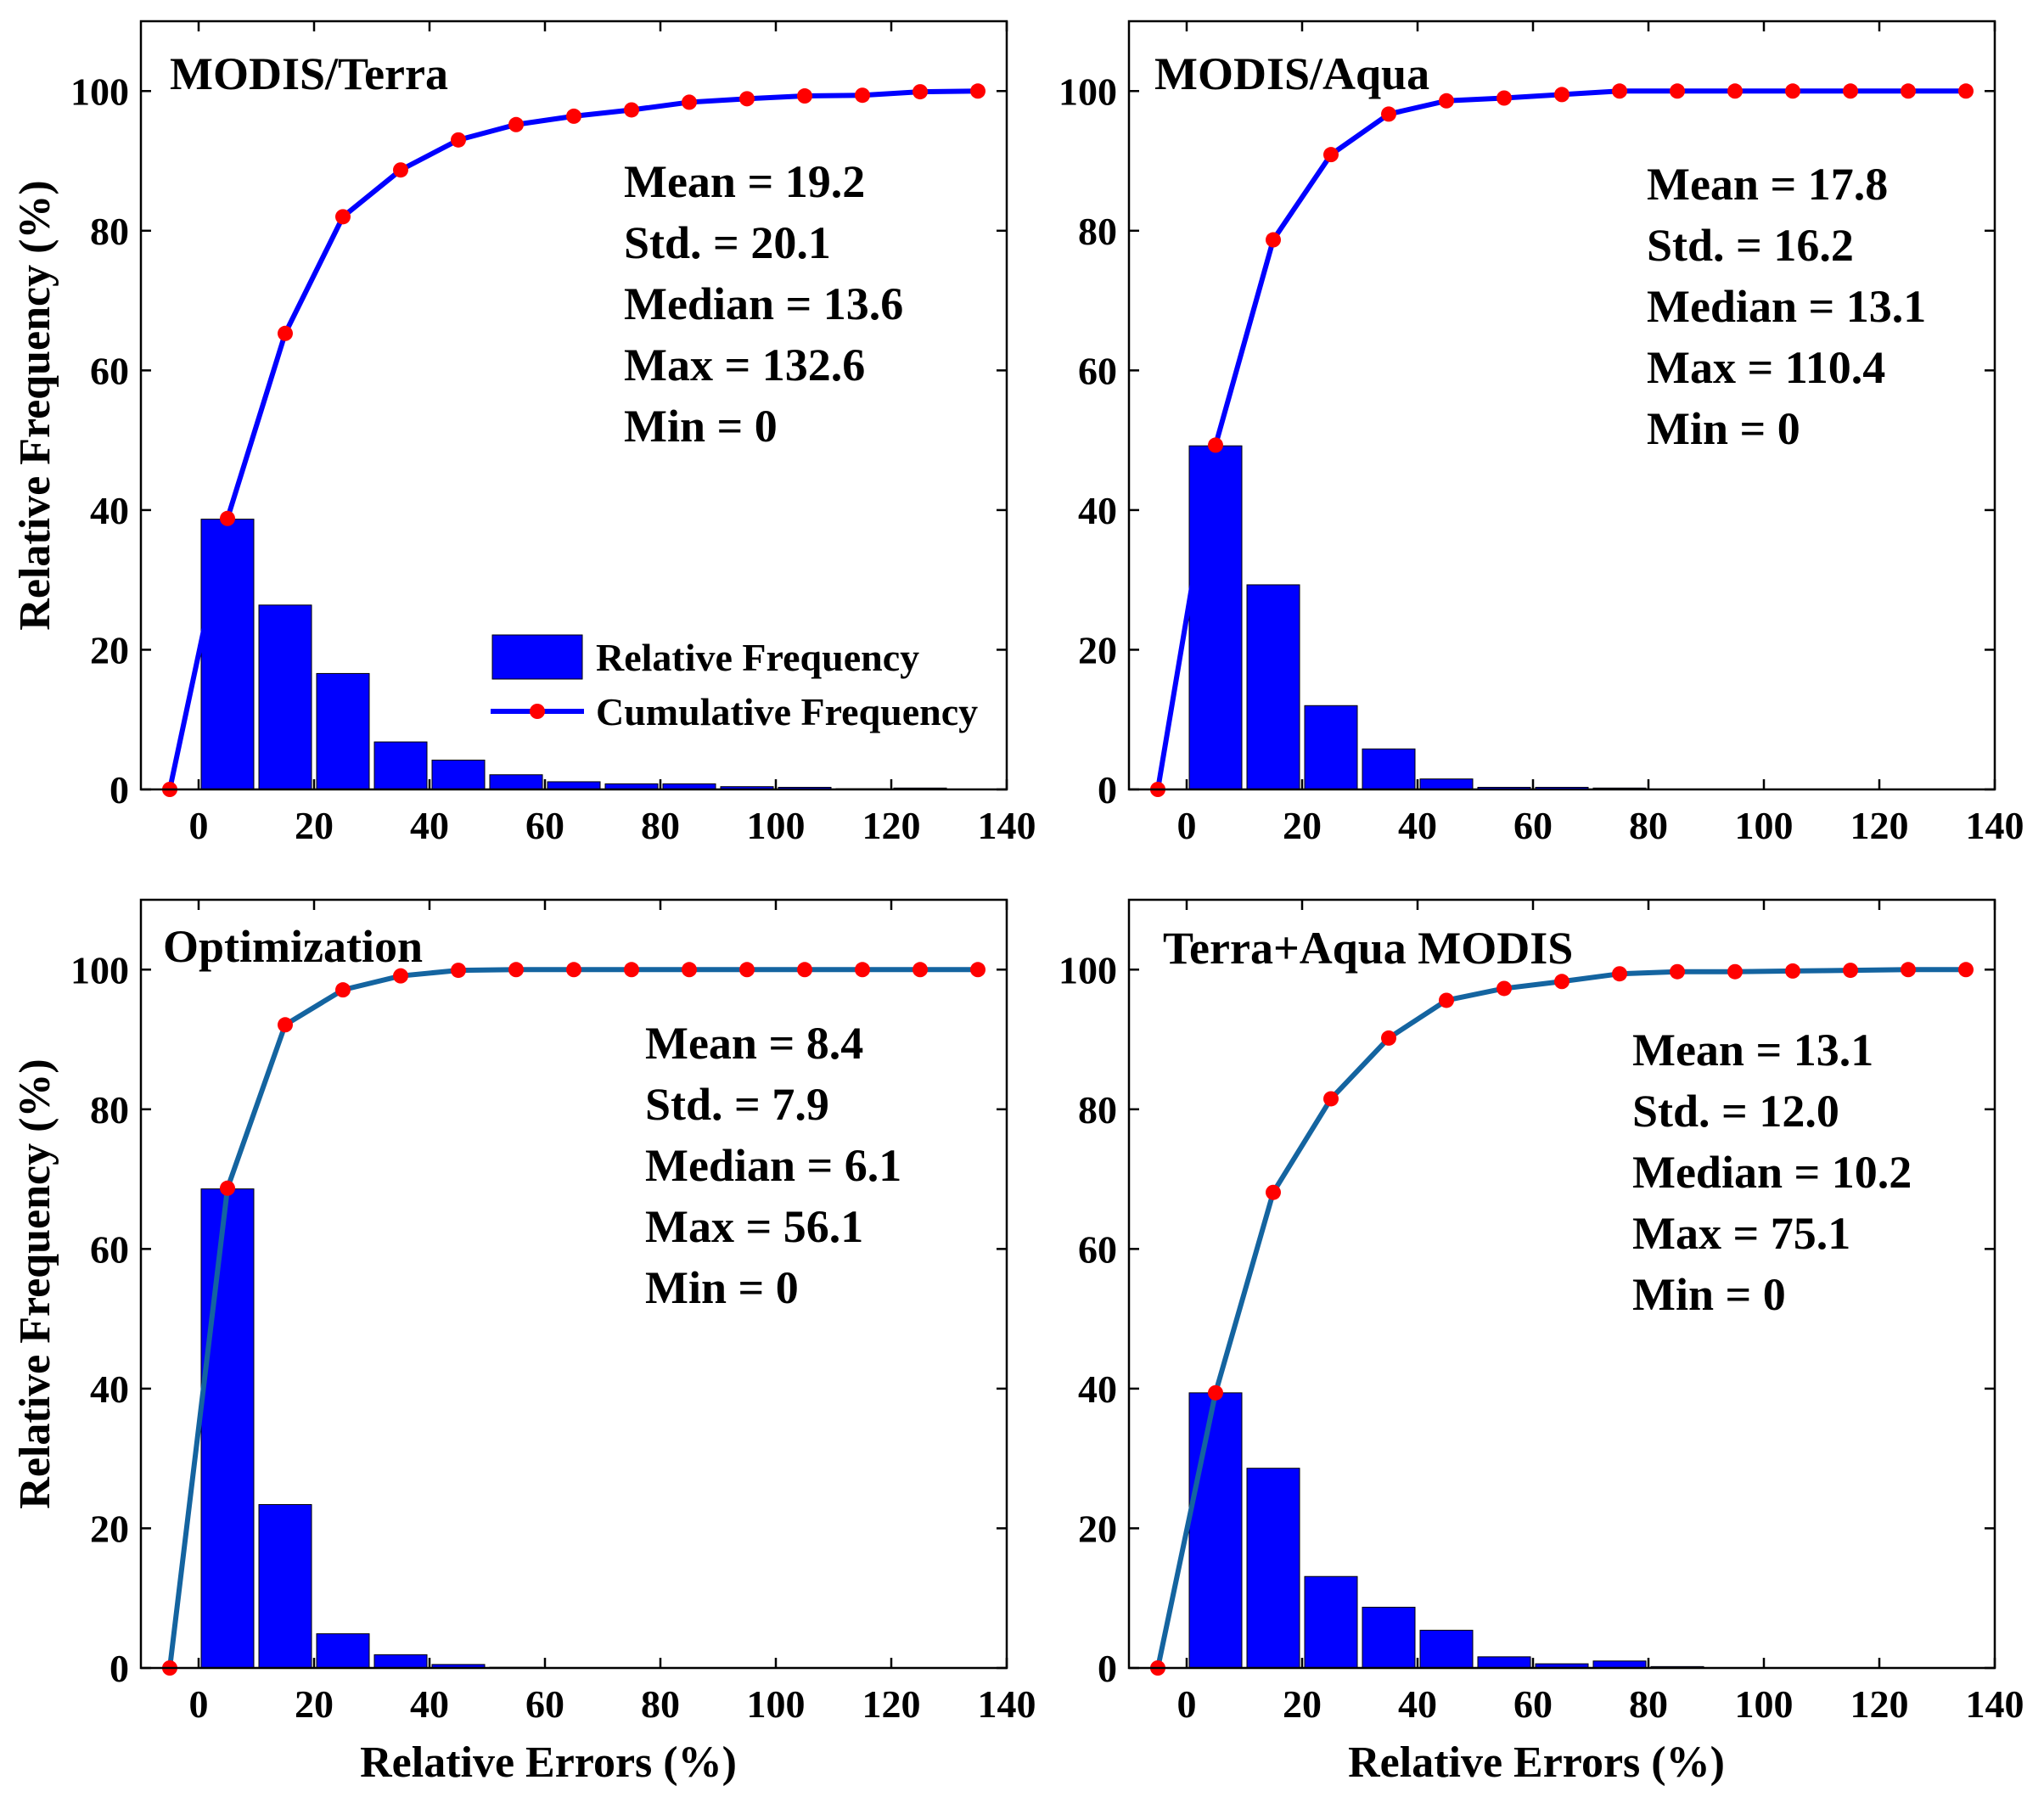 The width and height of the screenshot is (2044, 1797). I want to click on panel-title: Optimization, so click(293, 947).